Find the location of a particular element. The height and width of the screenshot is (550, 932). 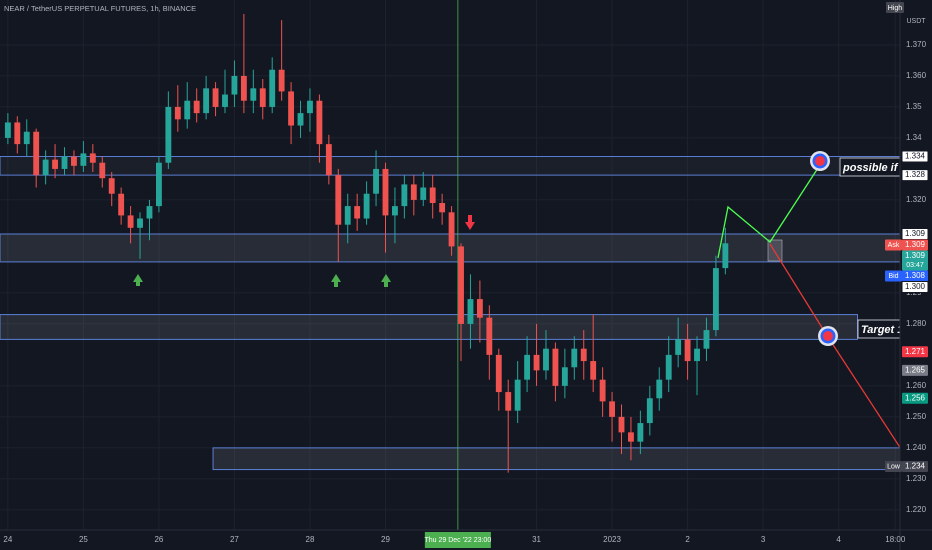

price-tag-label: 1.256 is located at coordinates (915, 397).